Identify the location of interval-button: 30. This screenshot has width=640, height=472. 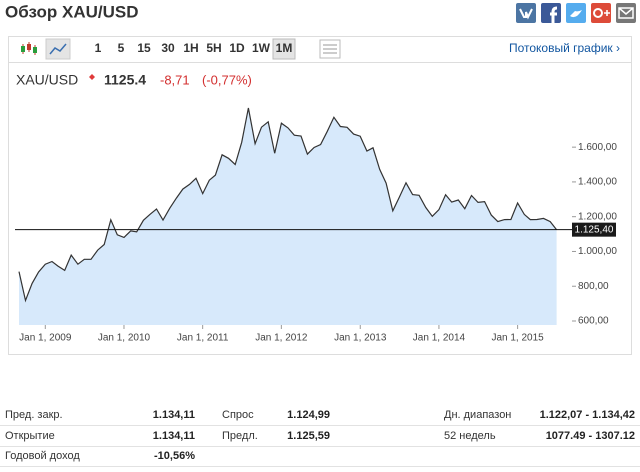
(168, 48).